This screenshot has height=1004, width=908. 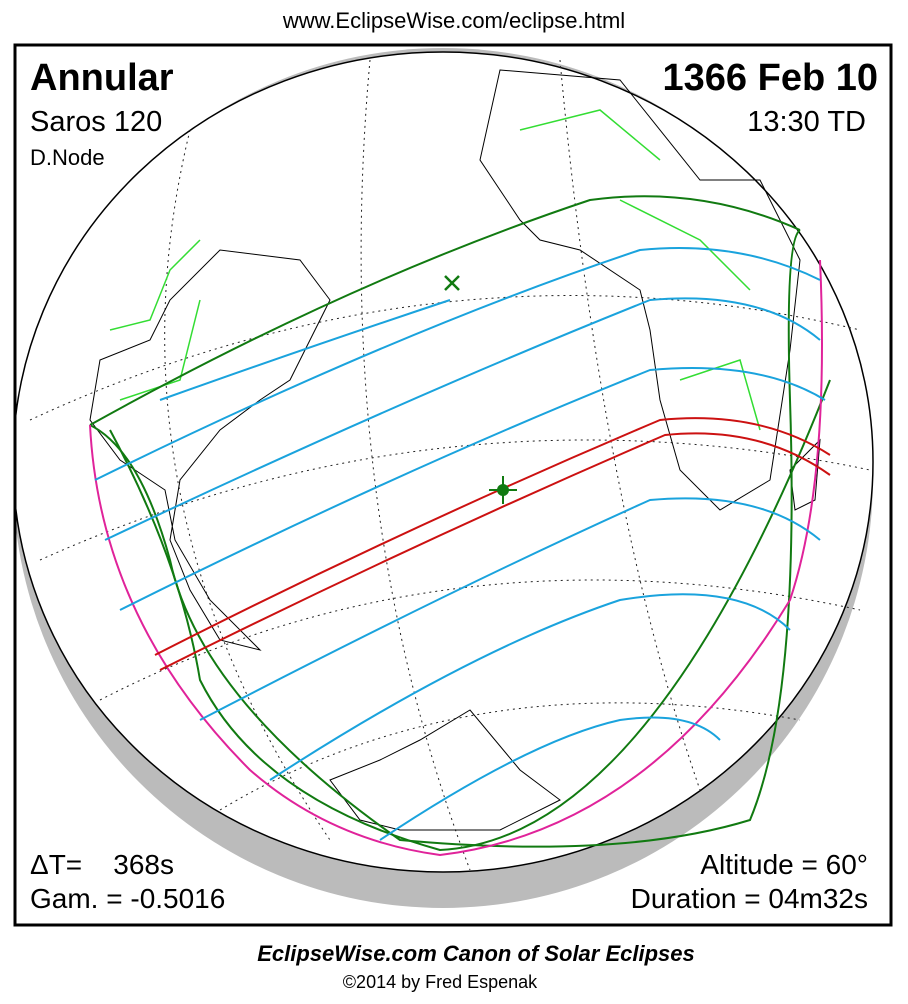 I want to click on greatest-duration, so click(x=452, y=283).